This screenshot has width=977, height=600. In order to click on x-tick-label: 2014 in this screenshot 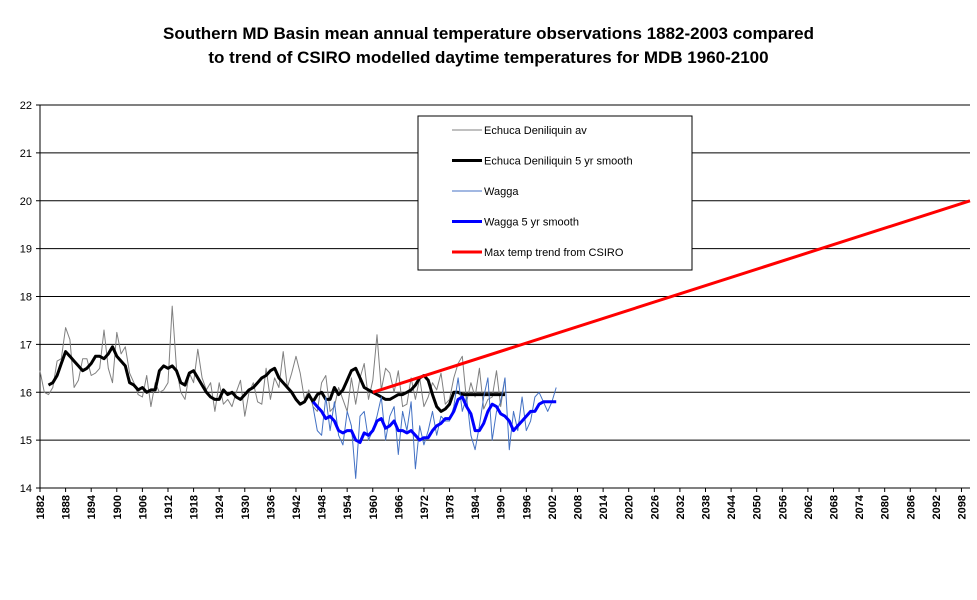, I will do `click(604, 506)`.